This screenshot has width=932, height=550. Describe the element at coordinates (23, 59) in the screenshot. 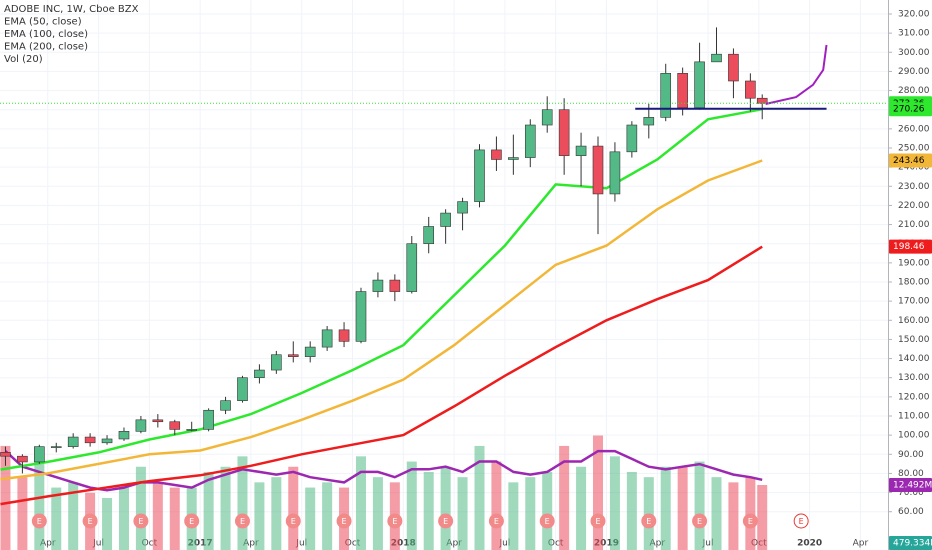

I see `legend-entry: Vol (20)` at that location.